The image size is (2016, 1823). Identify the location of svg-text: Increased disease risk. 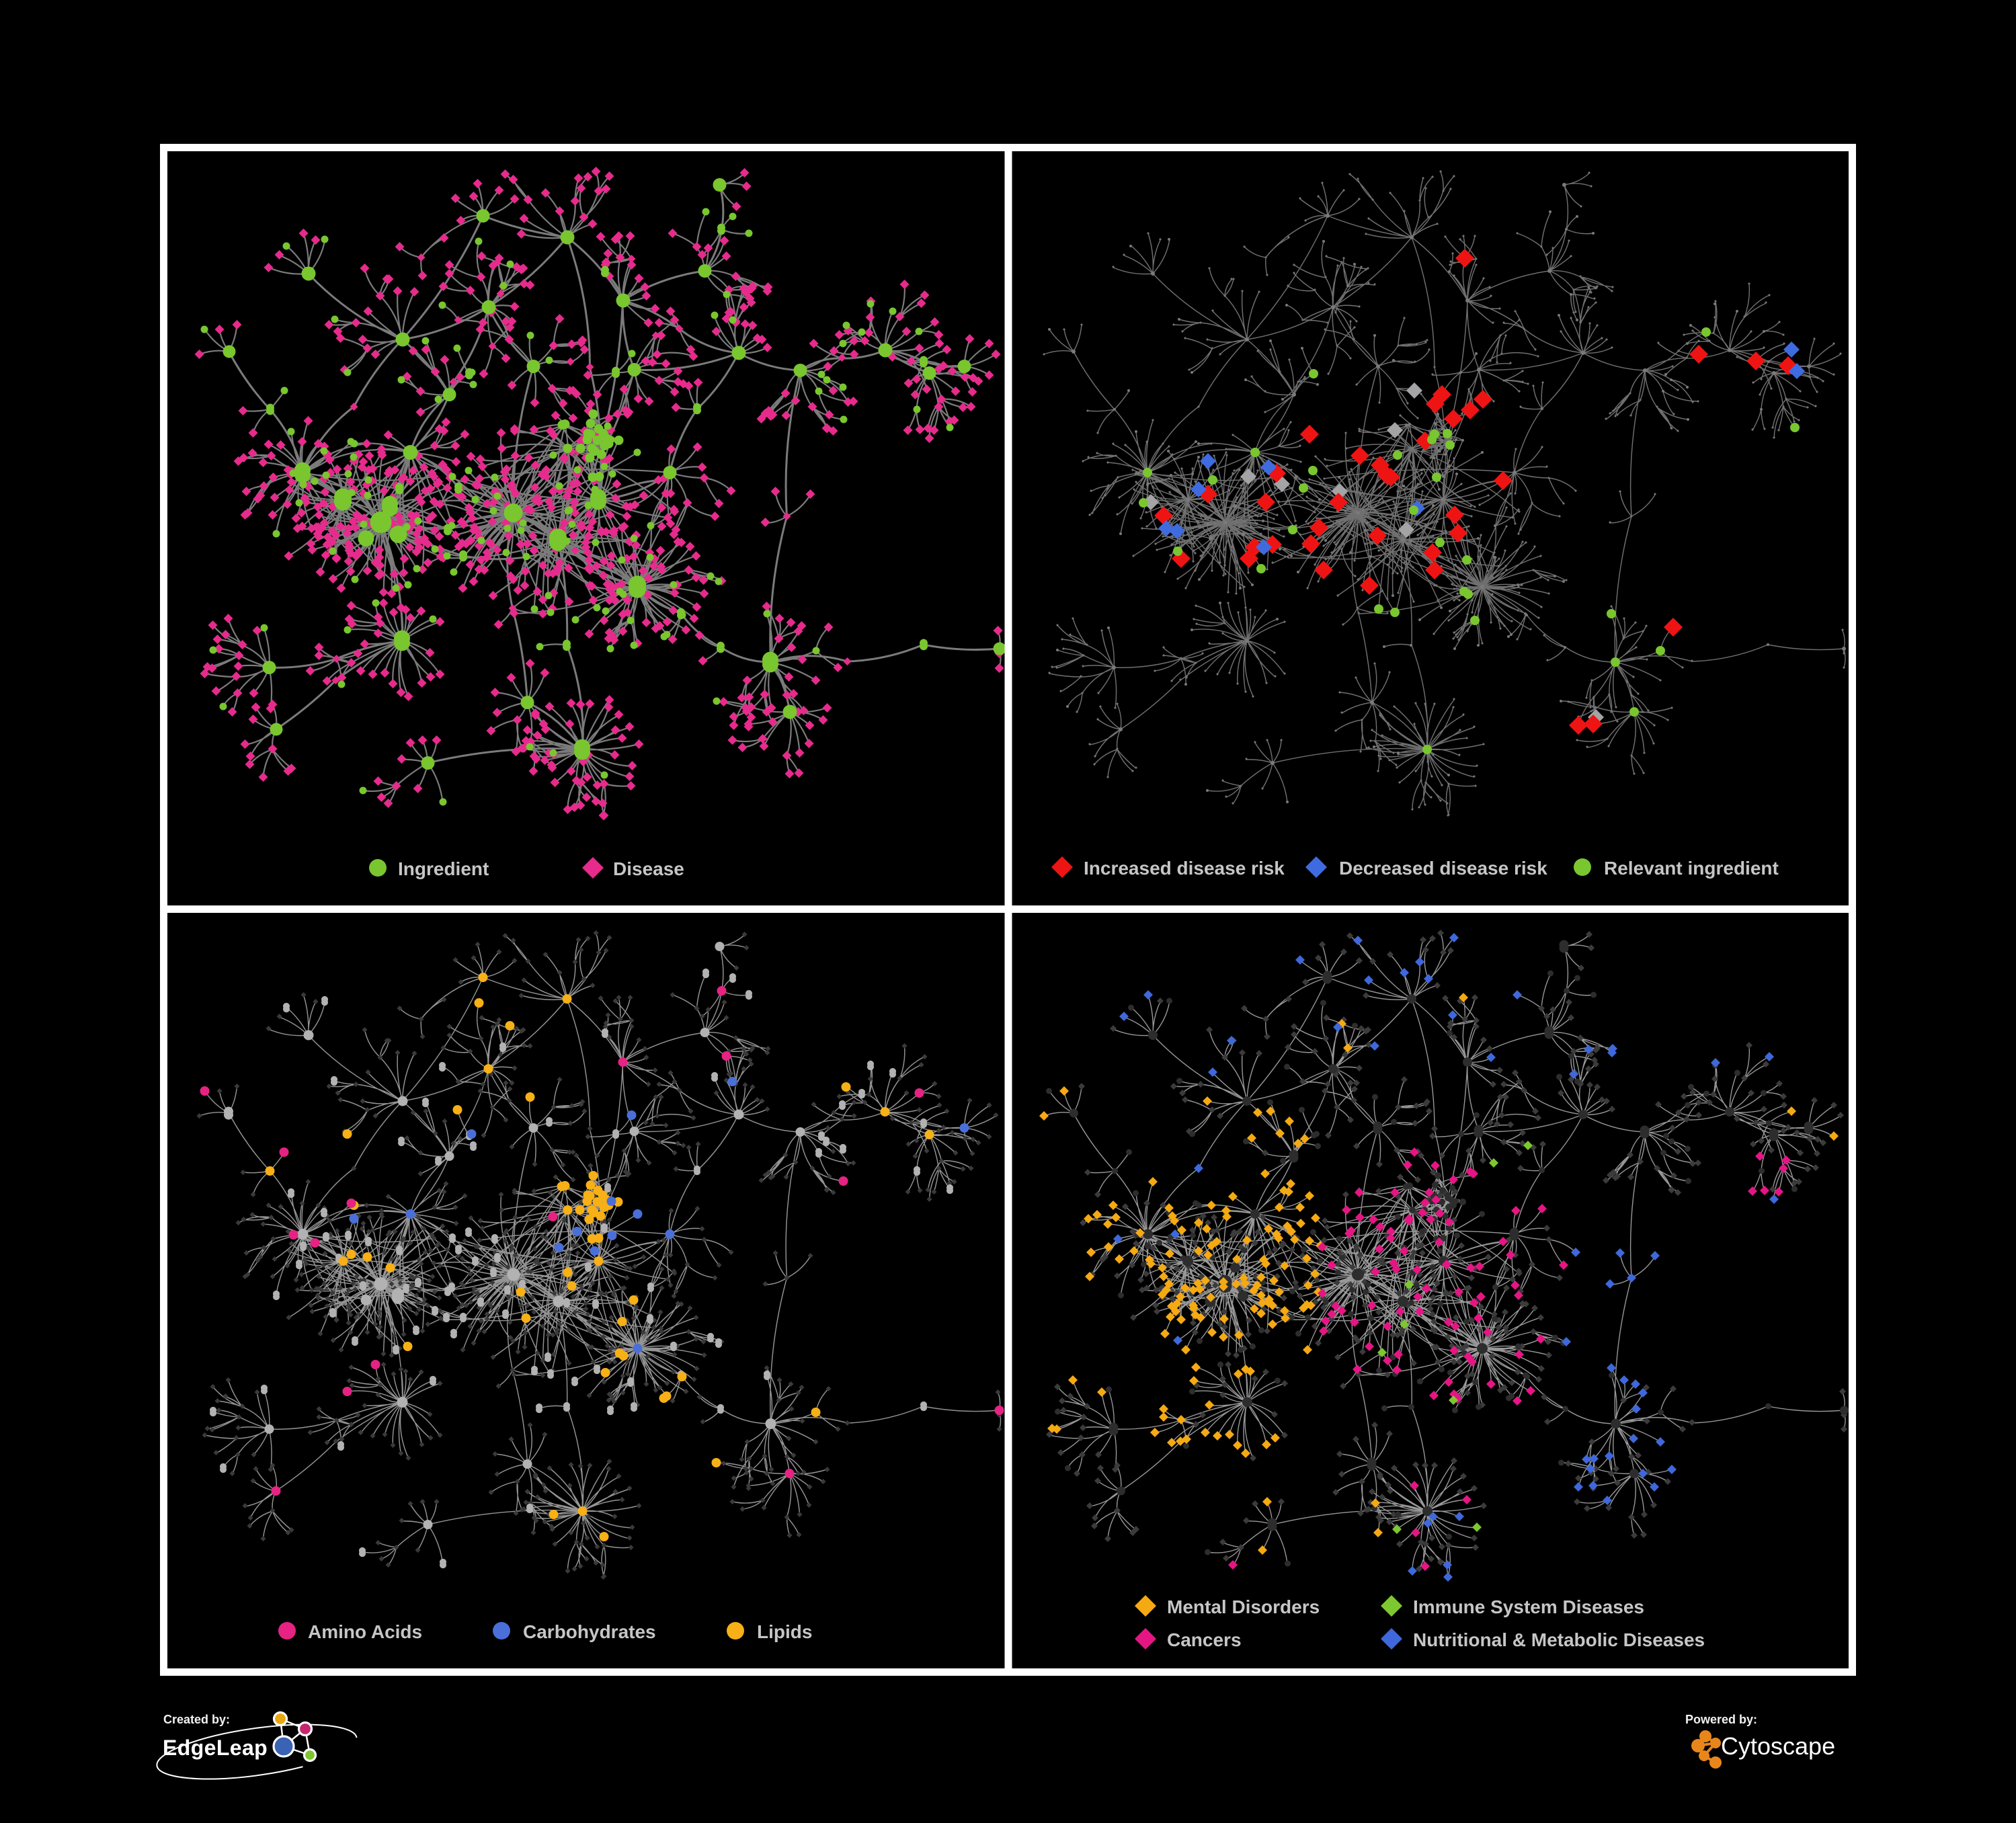
(1184, 868).